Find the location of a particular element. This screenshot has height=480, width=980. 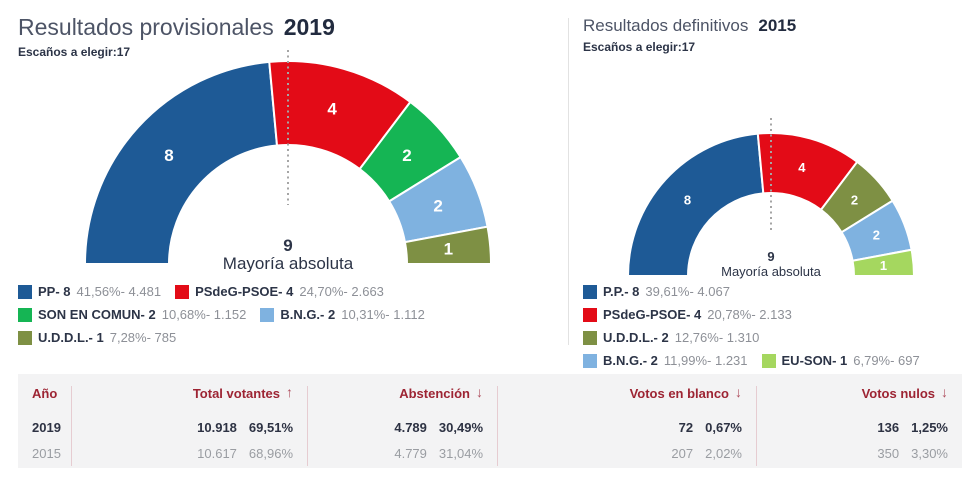

legend-detail: 10,68%- 1.152 is located at coordinates (204, 314).